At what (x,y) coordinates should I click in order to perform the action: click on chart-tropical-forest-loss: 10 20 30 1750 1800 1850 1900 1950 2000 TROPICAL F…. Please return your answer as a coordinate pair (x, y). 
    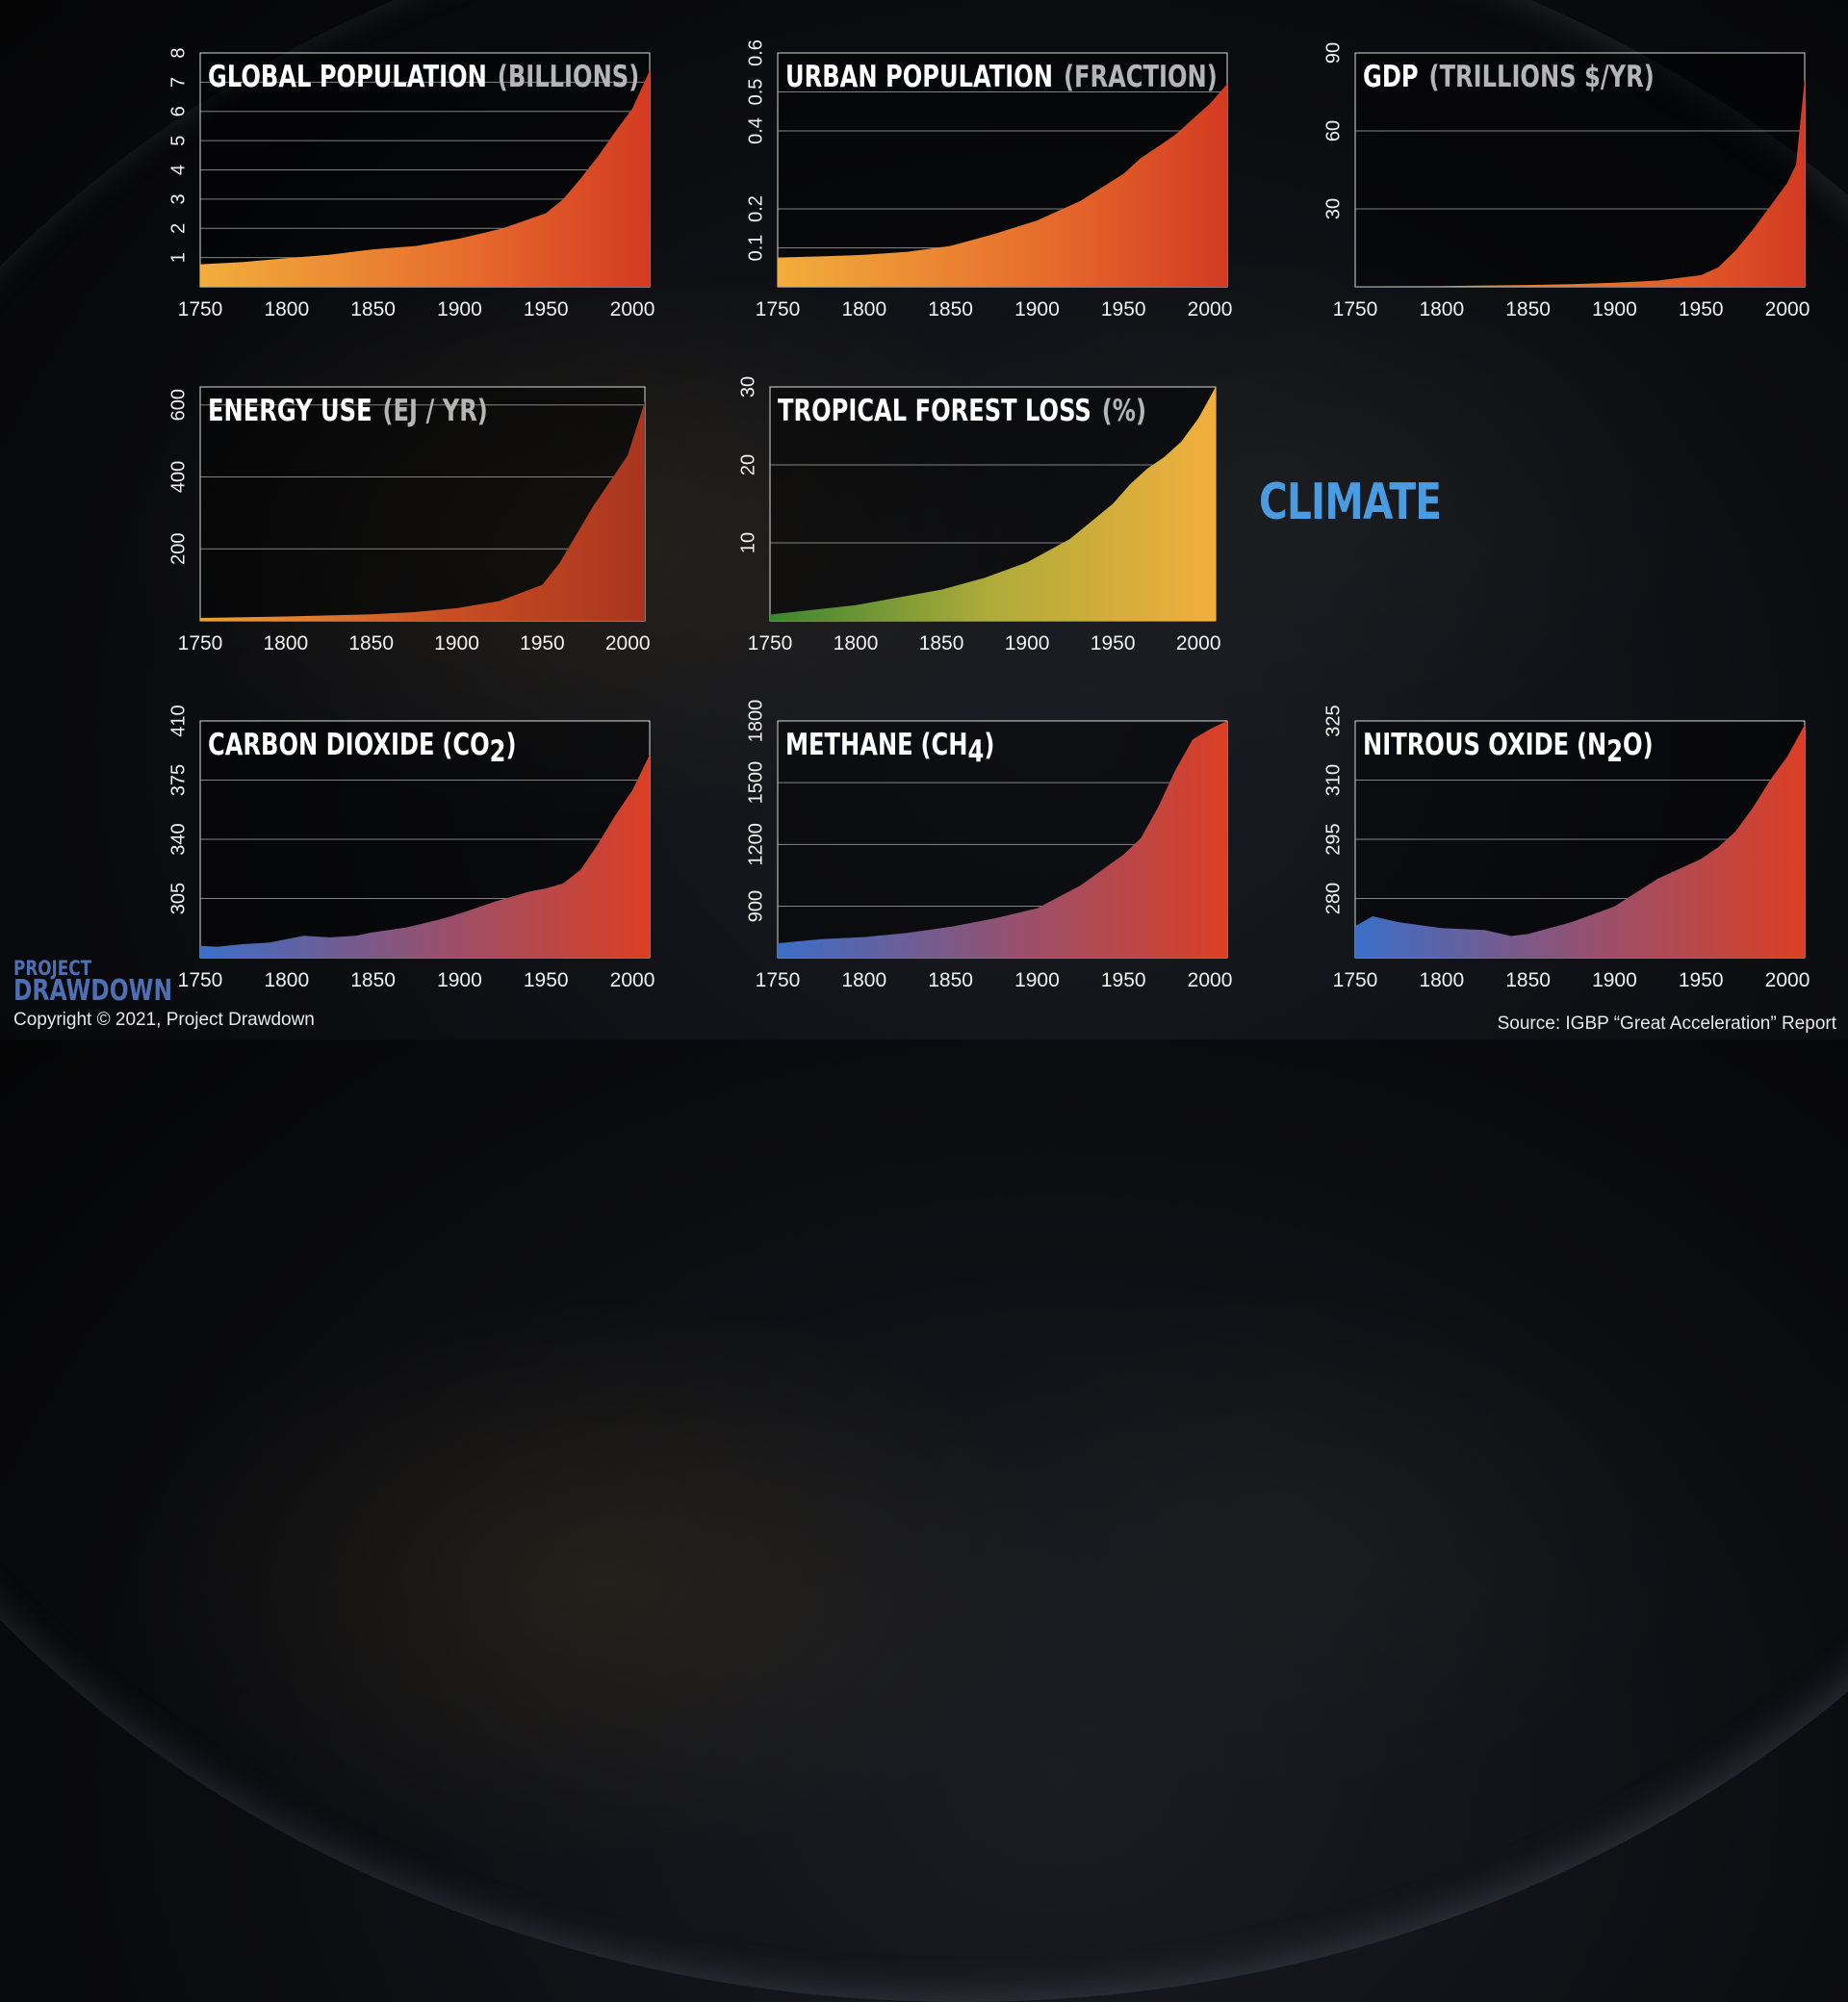
    Looking at the image, I should click on (978, 515).